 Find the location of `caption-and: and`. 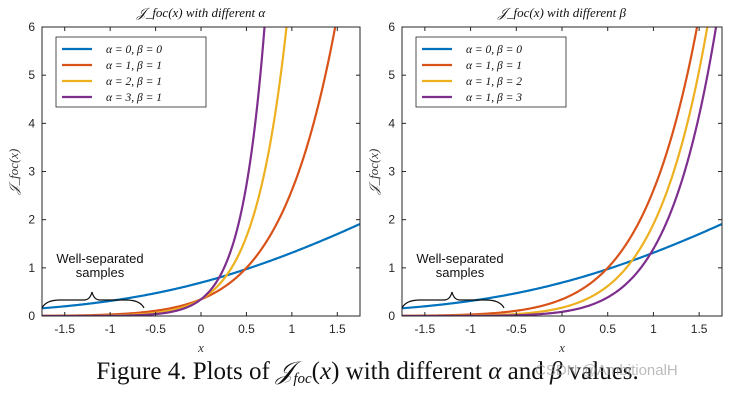

caption-and: and is located at coordinates (525, 371).